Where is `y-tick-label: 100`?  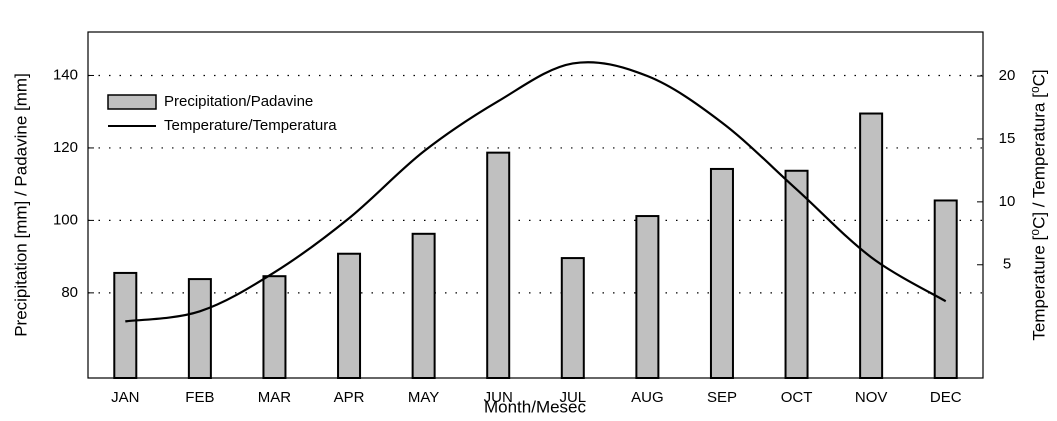 y-tick-label: 100 is located at coordinates (65, 219).